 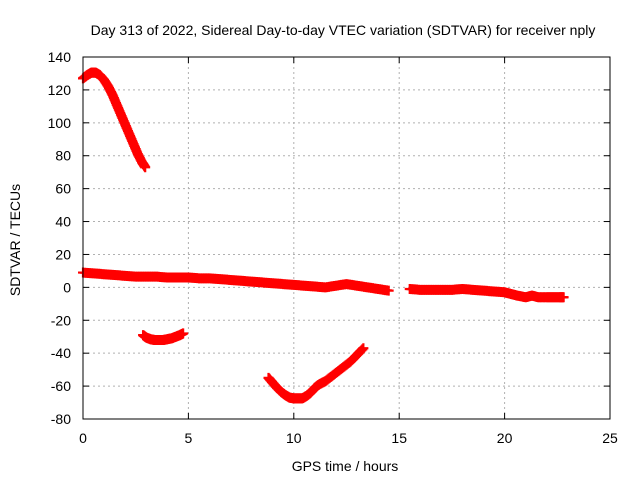 What do you see at coordinates (61, 320) in the screenshot?
I see `y-tick-label: -20` at bounding box center [61, 320].